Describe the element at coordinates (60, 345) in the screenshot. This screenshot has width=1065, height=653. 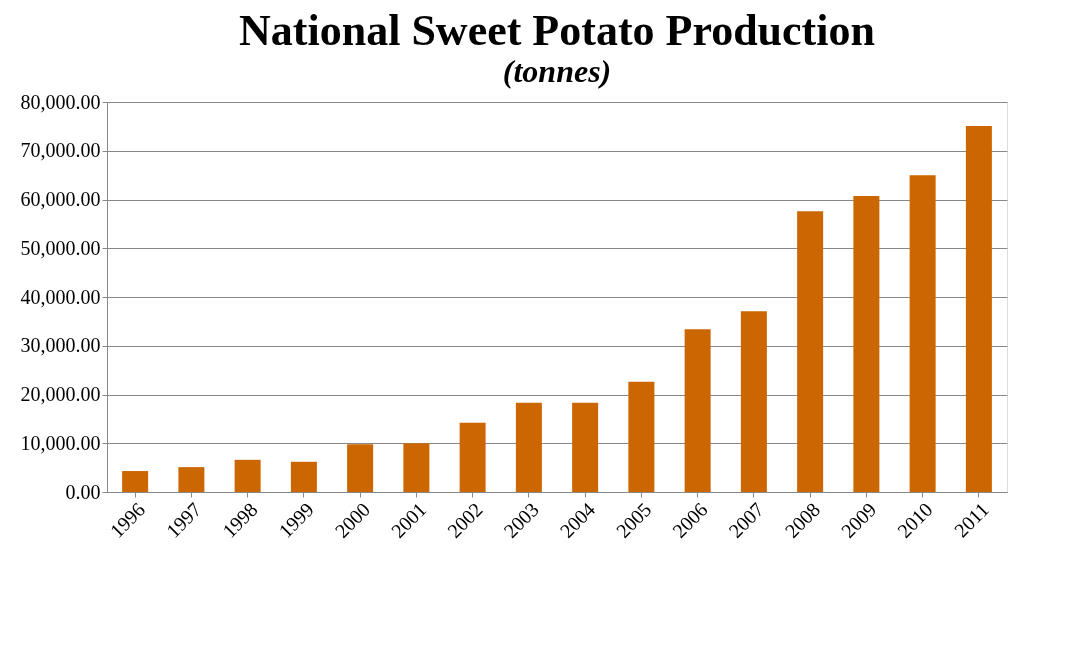
I see `y-tick-label: 30,000.00` at that location.